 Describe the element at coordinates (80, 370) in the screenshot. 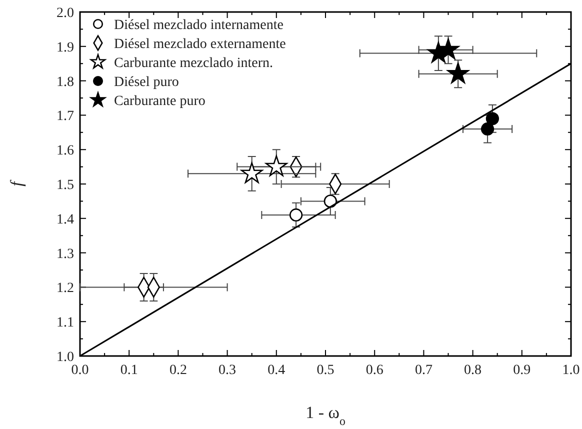

I see `x-tick-label: 0.0` at that location.